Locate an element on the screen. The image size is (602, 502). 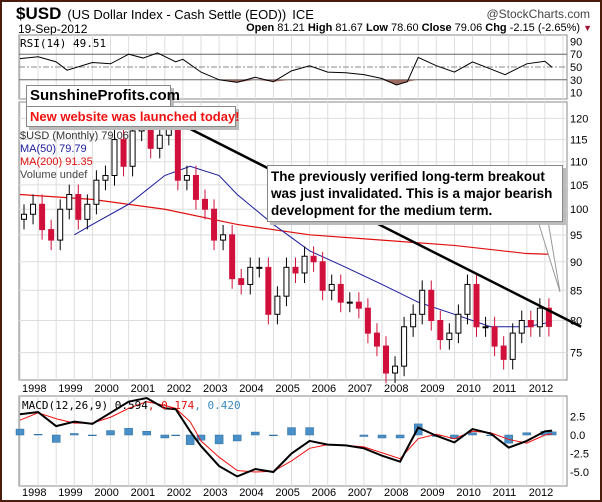
down-arrow-icon: ▼ is located at coordinates (587, 28).